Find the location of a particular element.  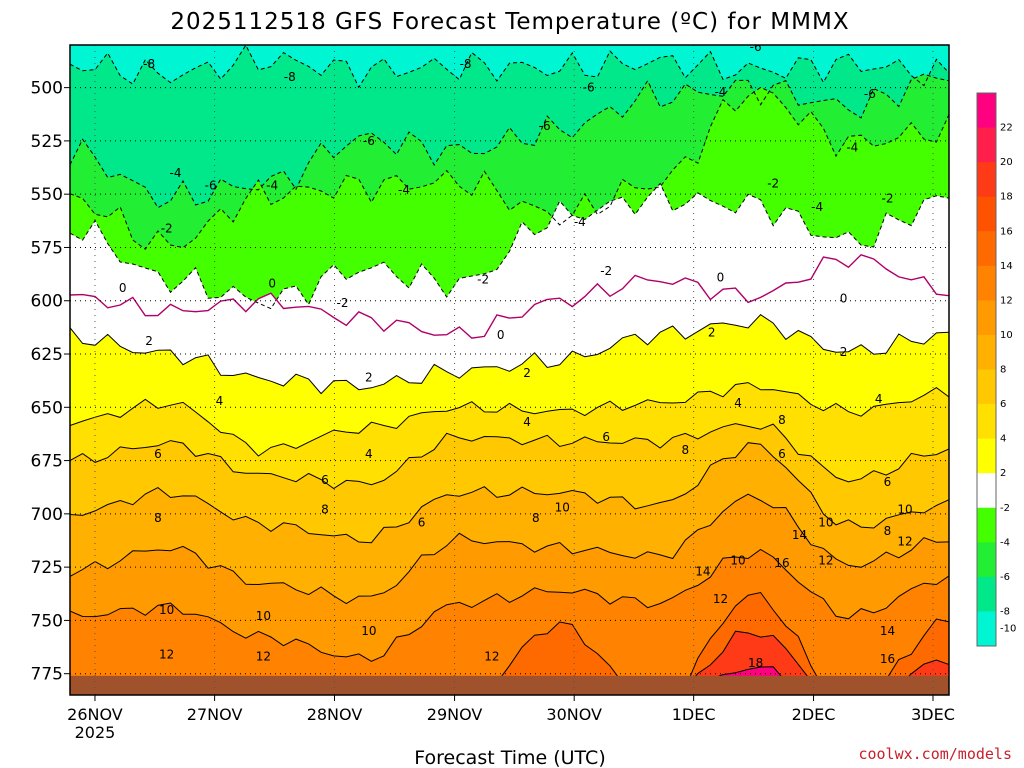

x-tick-label: 28NOV is located at coordinates (335, 714).